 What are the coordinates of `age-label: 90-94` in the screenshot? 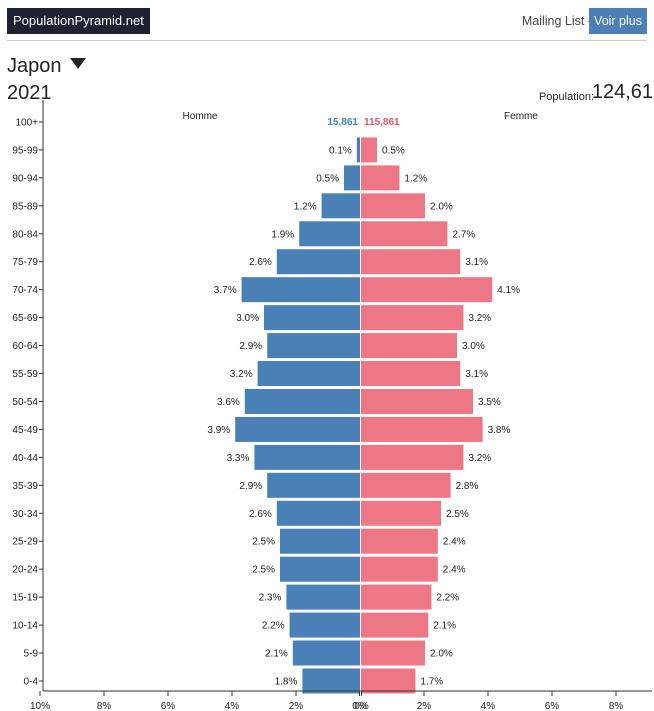 It's located at (25, 178).